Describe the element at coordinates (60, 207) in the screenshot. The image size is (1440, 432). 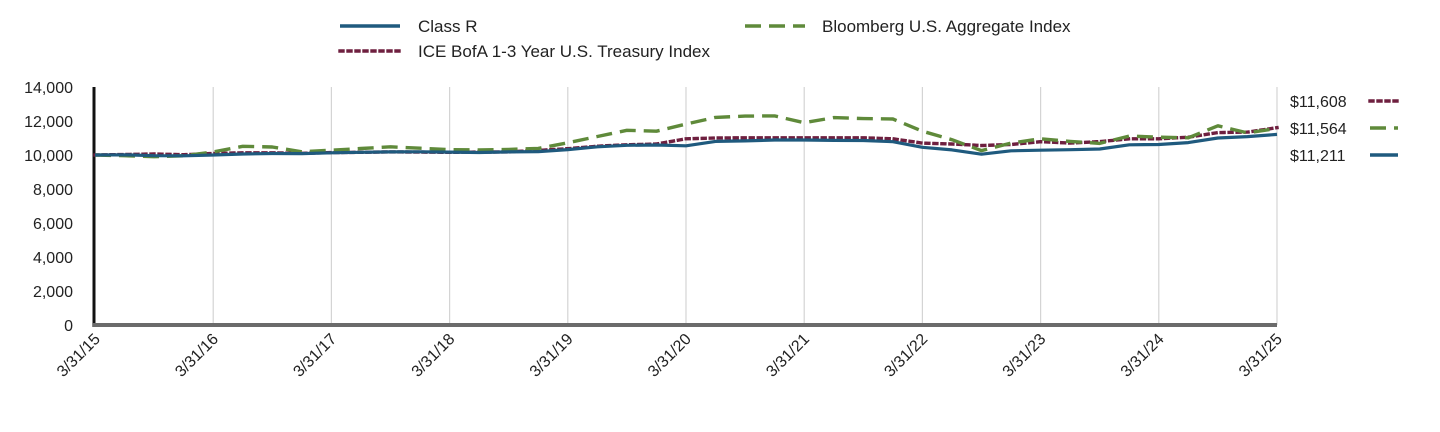
I see `y-axis: 14,000 12,000 10,000 8,000 6,000 4,000 2,000 0` at that location.